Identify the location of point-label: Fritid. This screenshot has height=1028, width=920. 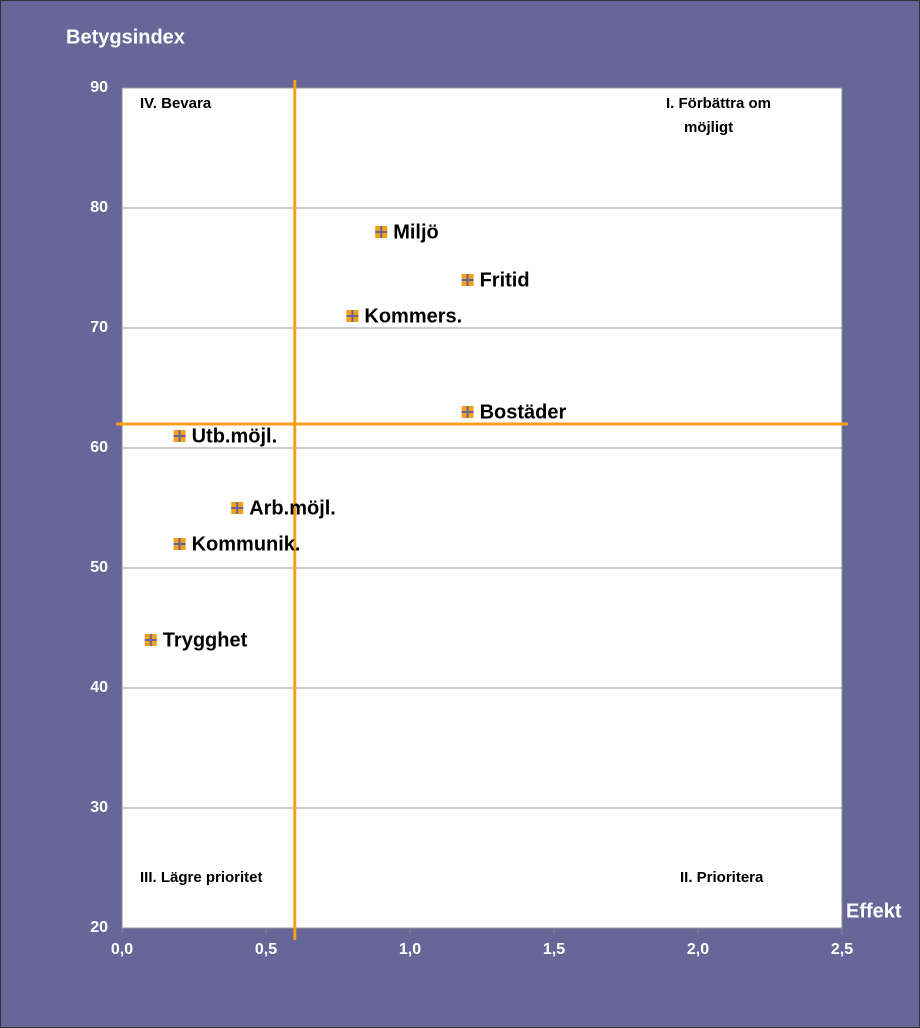
(505, 280).